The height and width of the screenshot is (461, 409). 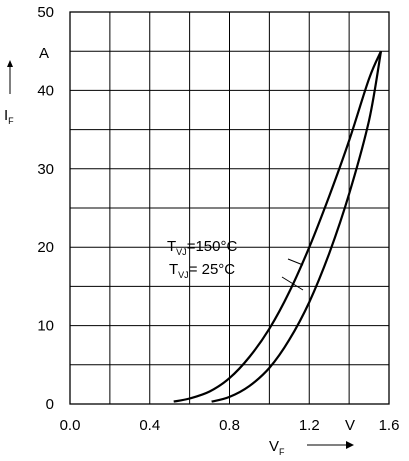 I want to click on x-tick-label: 1.6, so click(x=389, y=425).